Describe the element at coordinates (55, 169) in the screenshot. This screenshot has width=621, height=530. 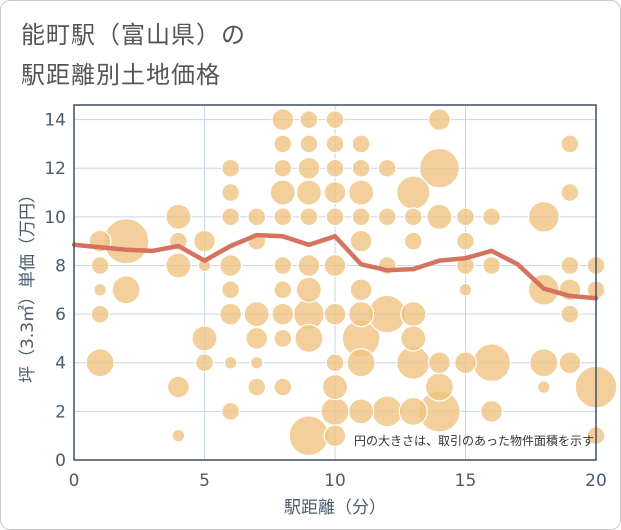
I see `y-tick-label: 12` at that location.